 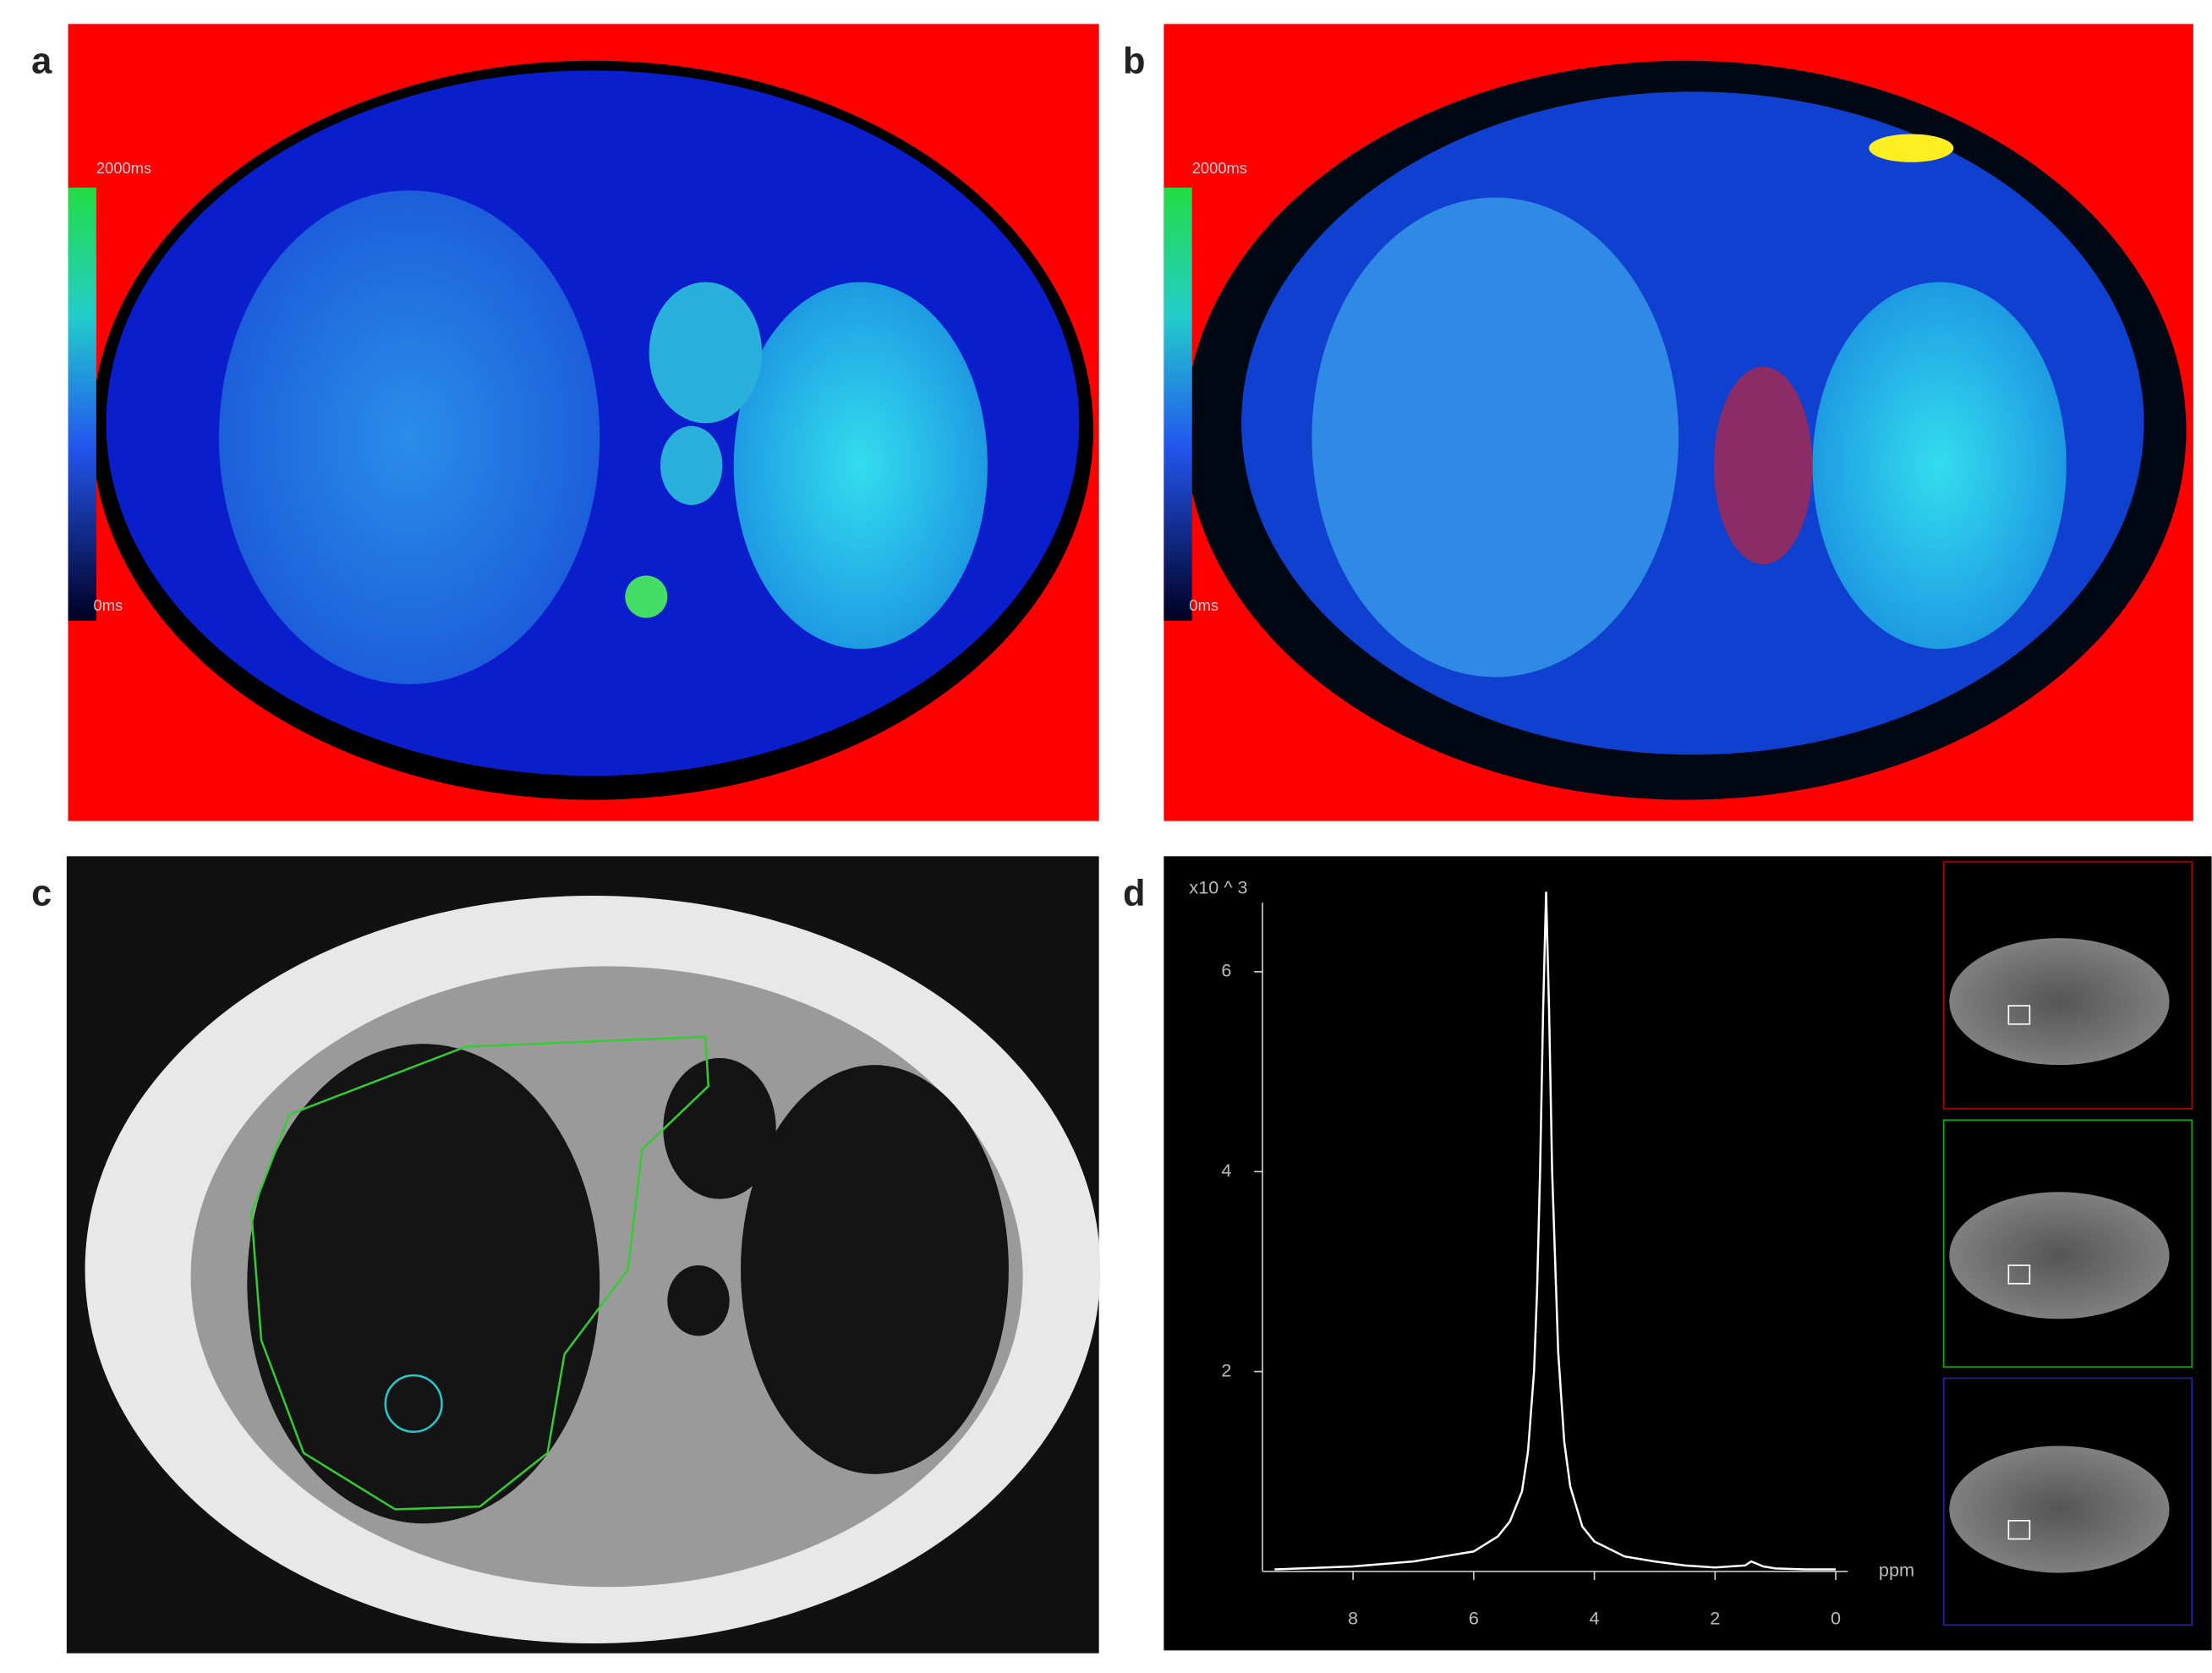 I want to click on x-tick-label: 4, so click(x=1595, y=1617).